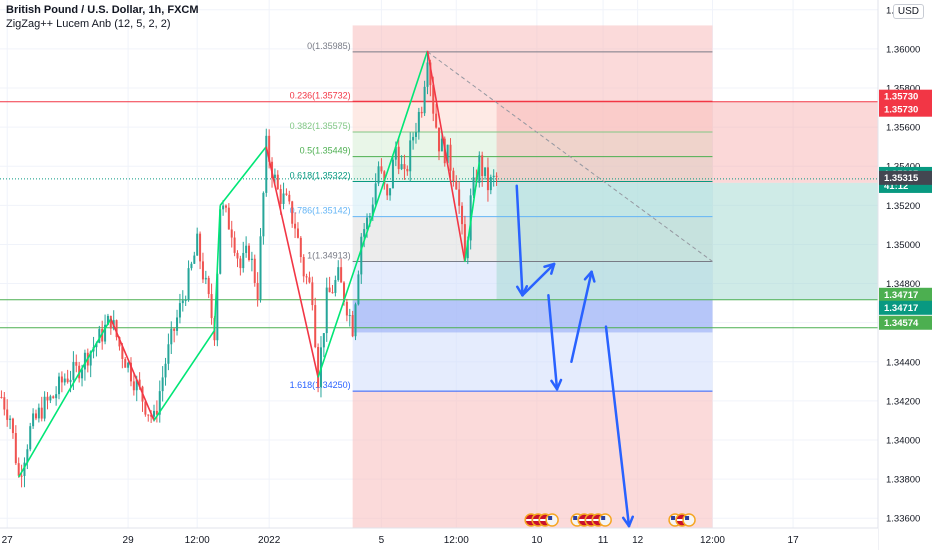 The height and width of the screenshot is (555, 932). What do you see at coordinates (532, 316) in the screenshot?
I see `blue-zone` at bounding box center [532, 316].